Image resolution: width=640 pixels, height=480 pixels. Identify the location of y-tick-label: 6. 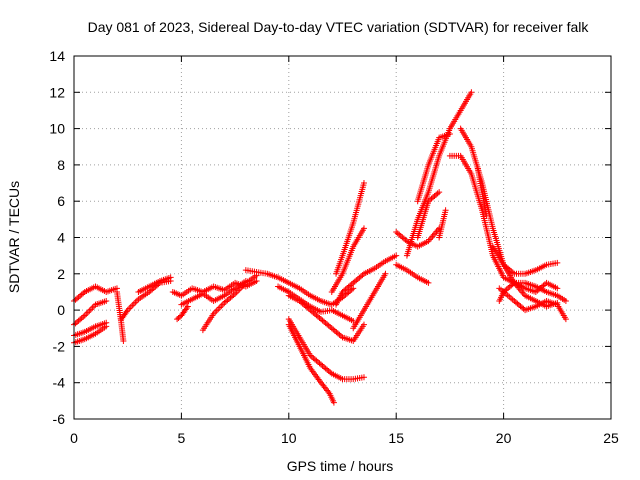
(61, 201).